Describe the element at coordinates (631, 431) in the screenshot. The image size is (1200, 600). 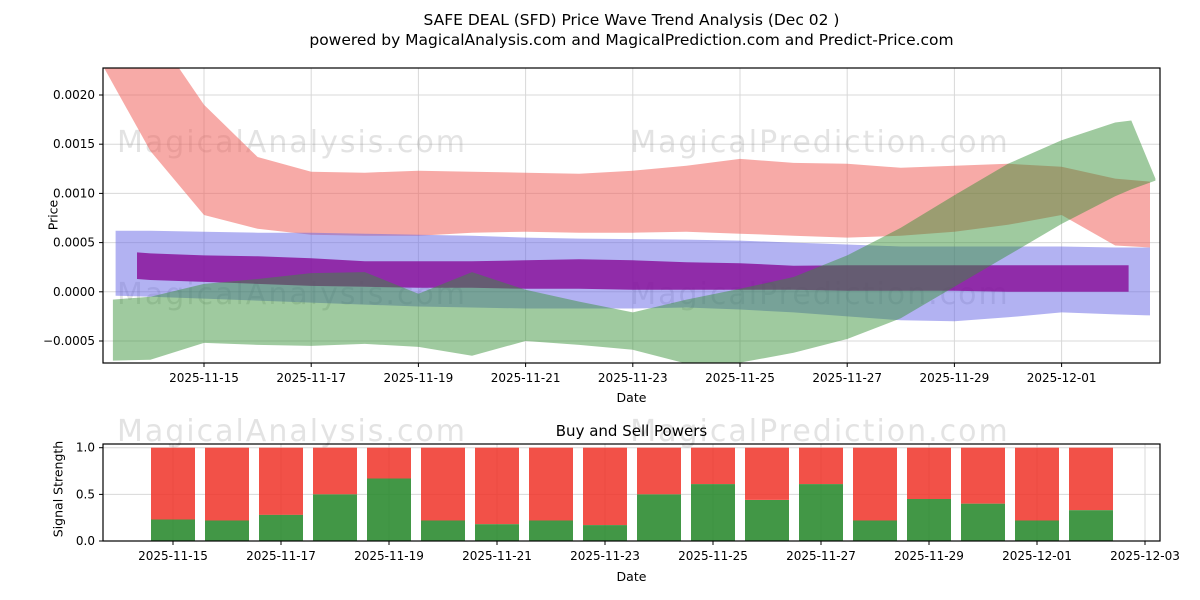
I see `signal-chart-title: Buy and Sell Powers` at that location.